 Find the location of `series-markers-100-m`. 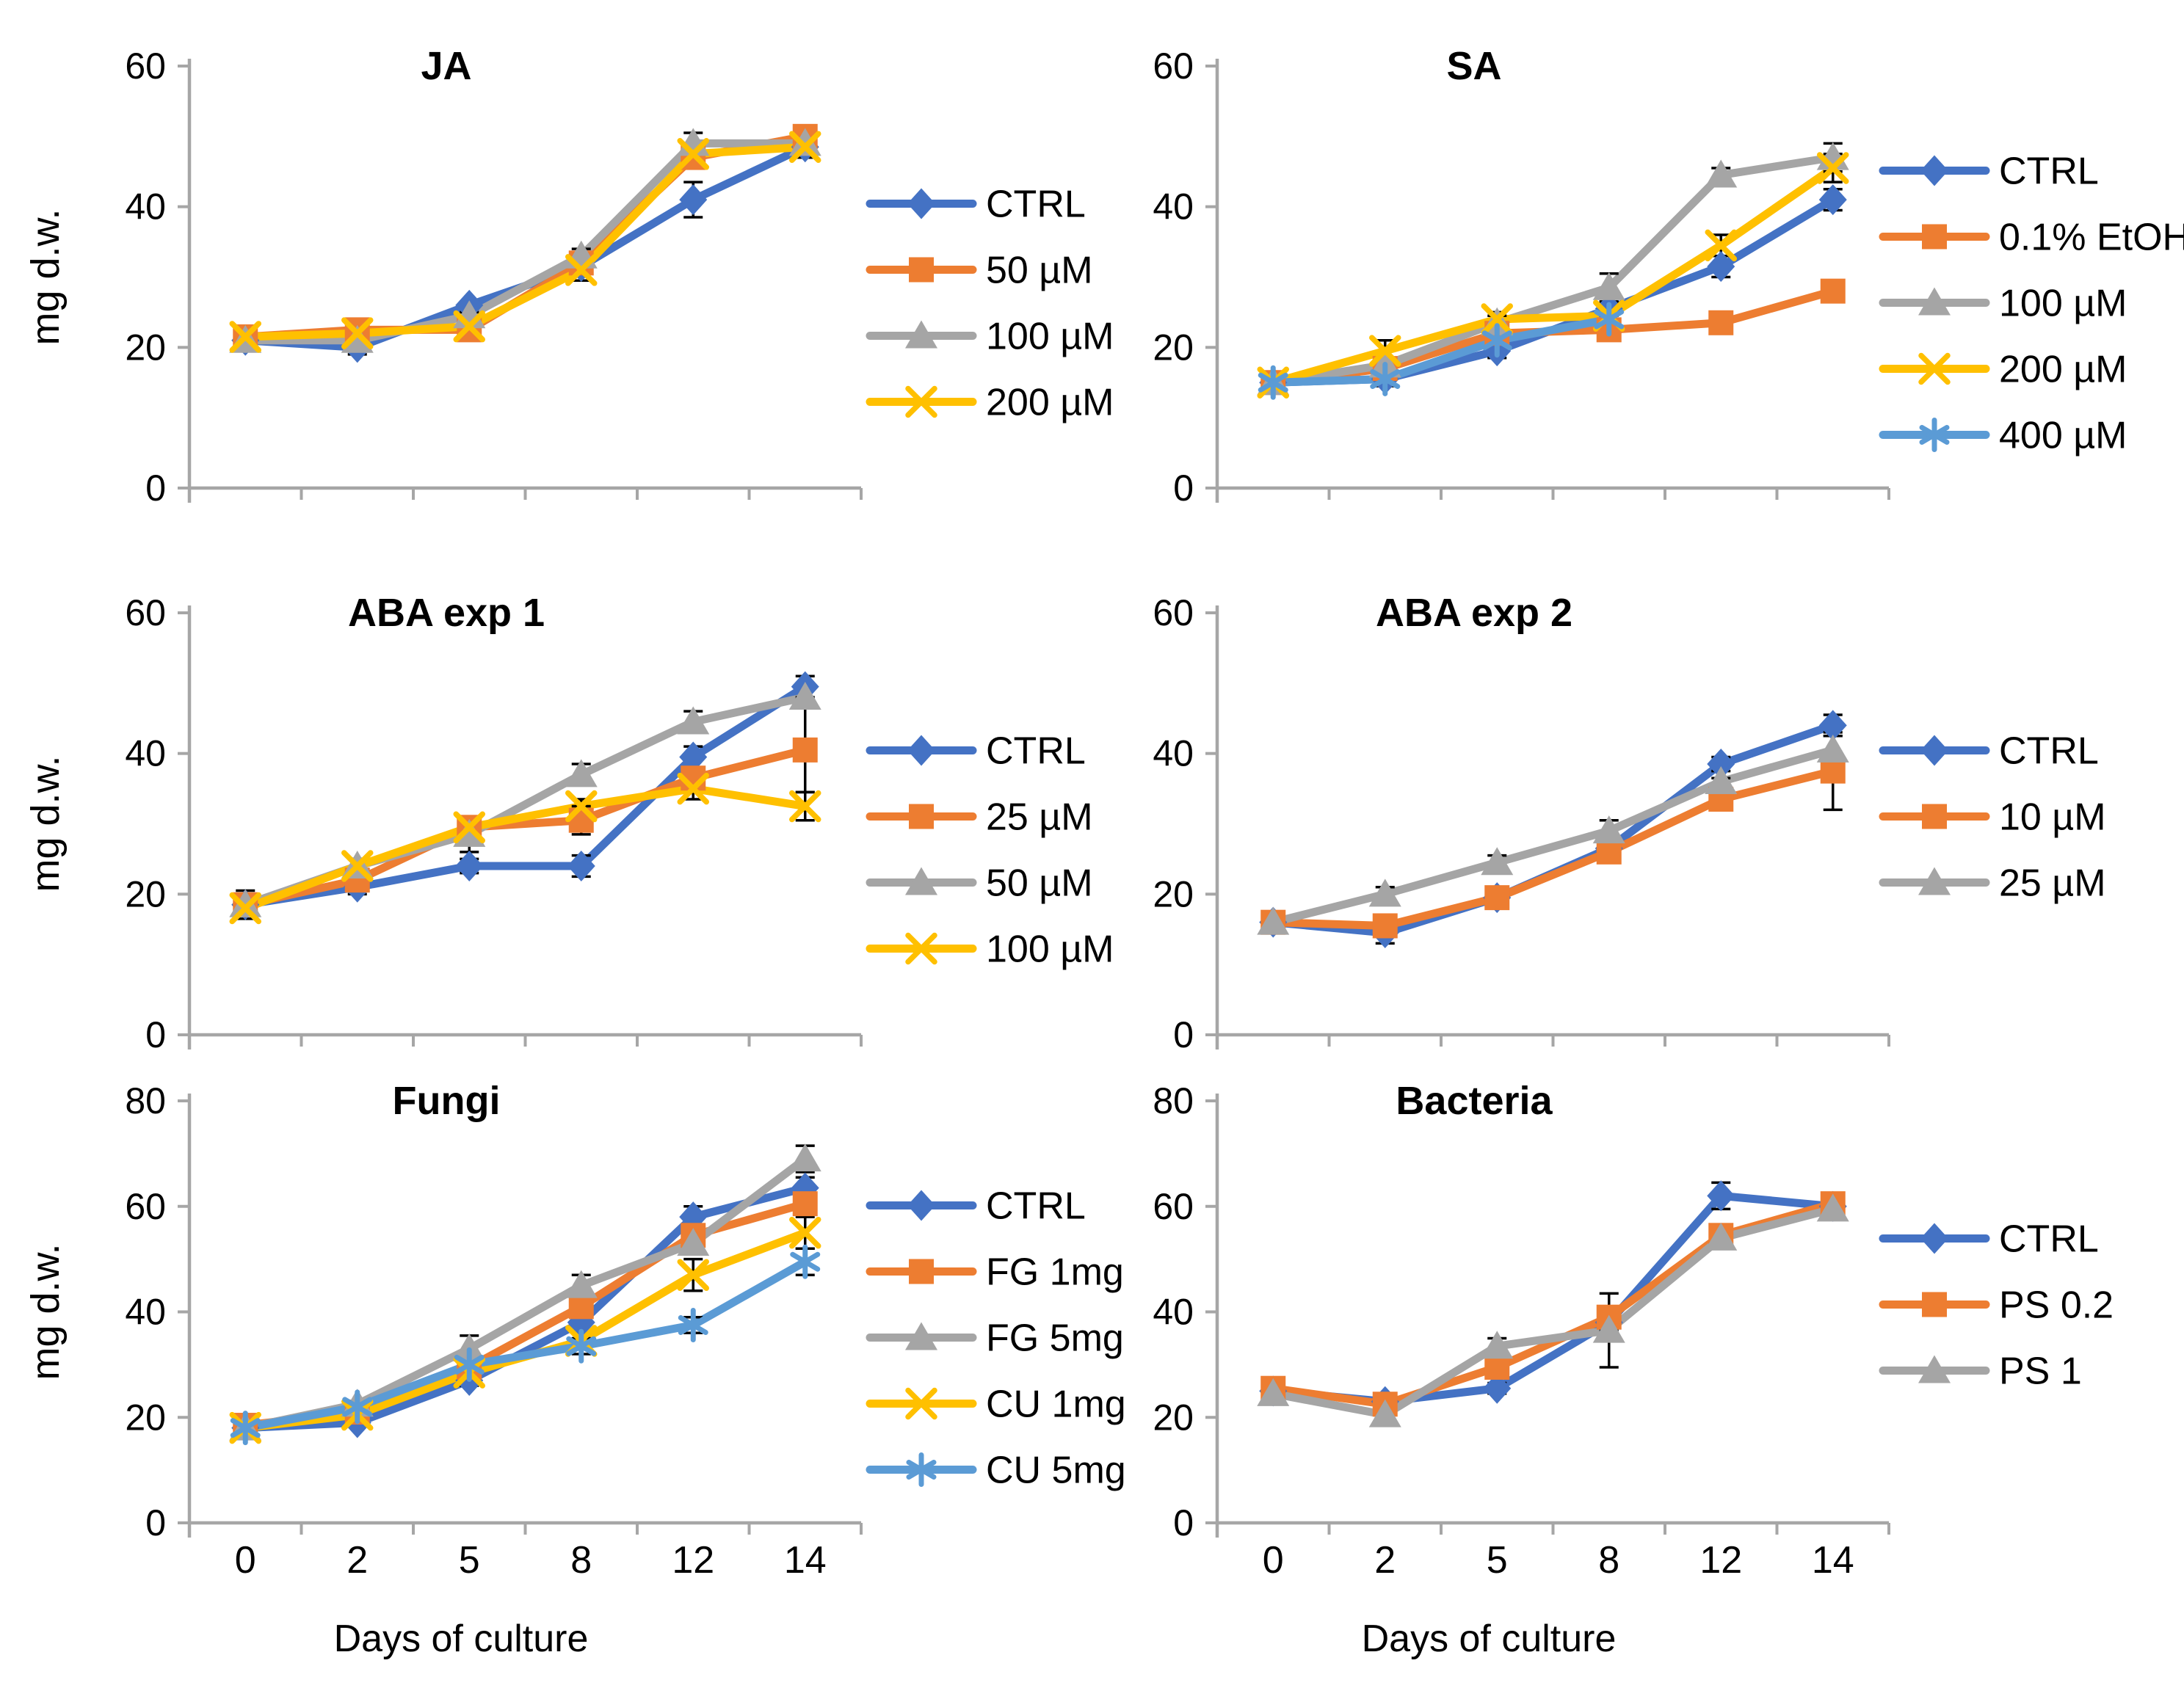

series-markers-100-m is located at coordinates (525, 848).